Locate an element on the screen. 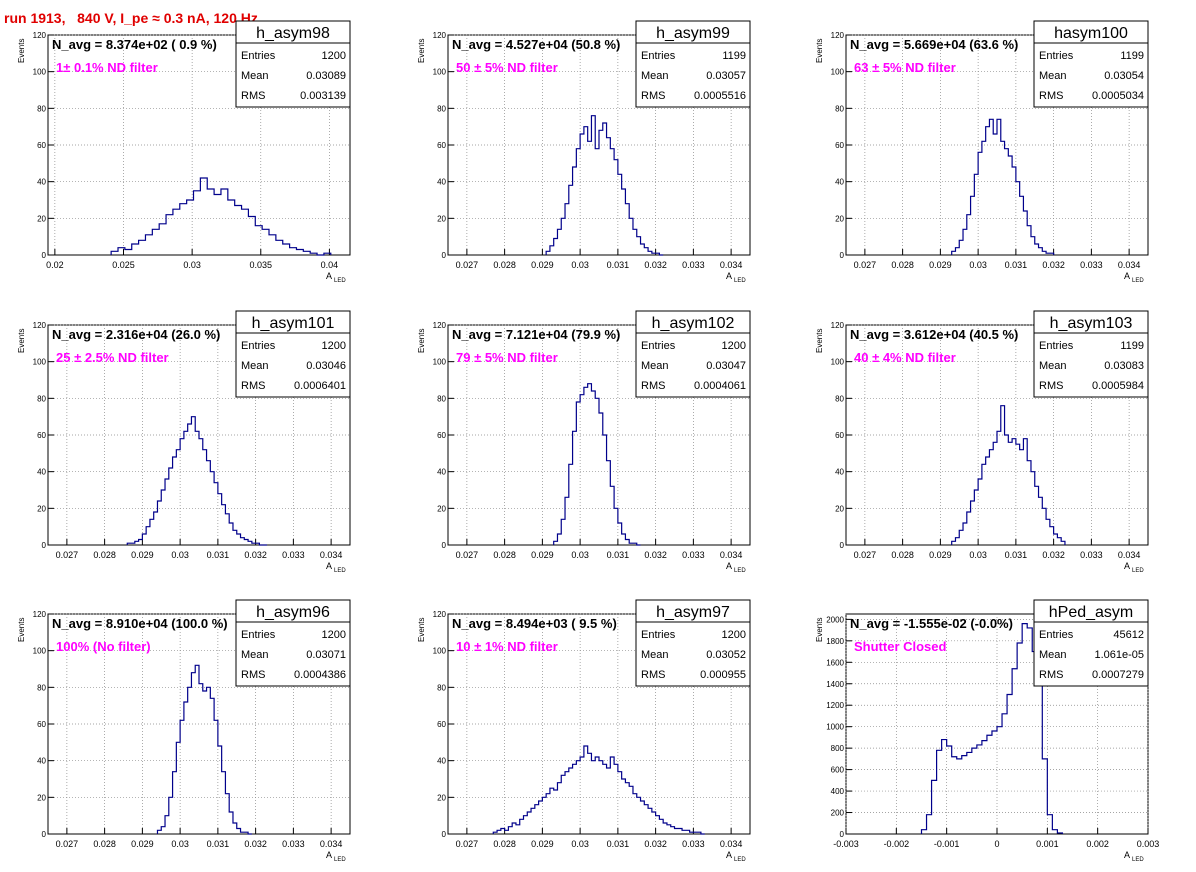 This screenshot has width=1196, height=872. y-tick-label: 2000 is located at coordinates (835, 619).